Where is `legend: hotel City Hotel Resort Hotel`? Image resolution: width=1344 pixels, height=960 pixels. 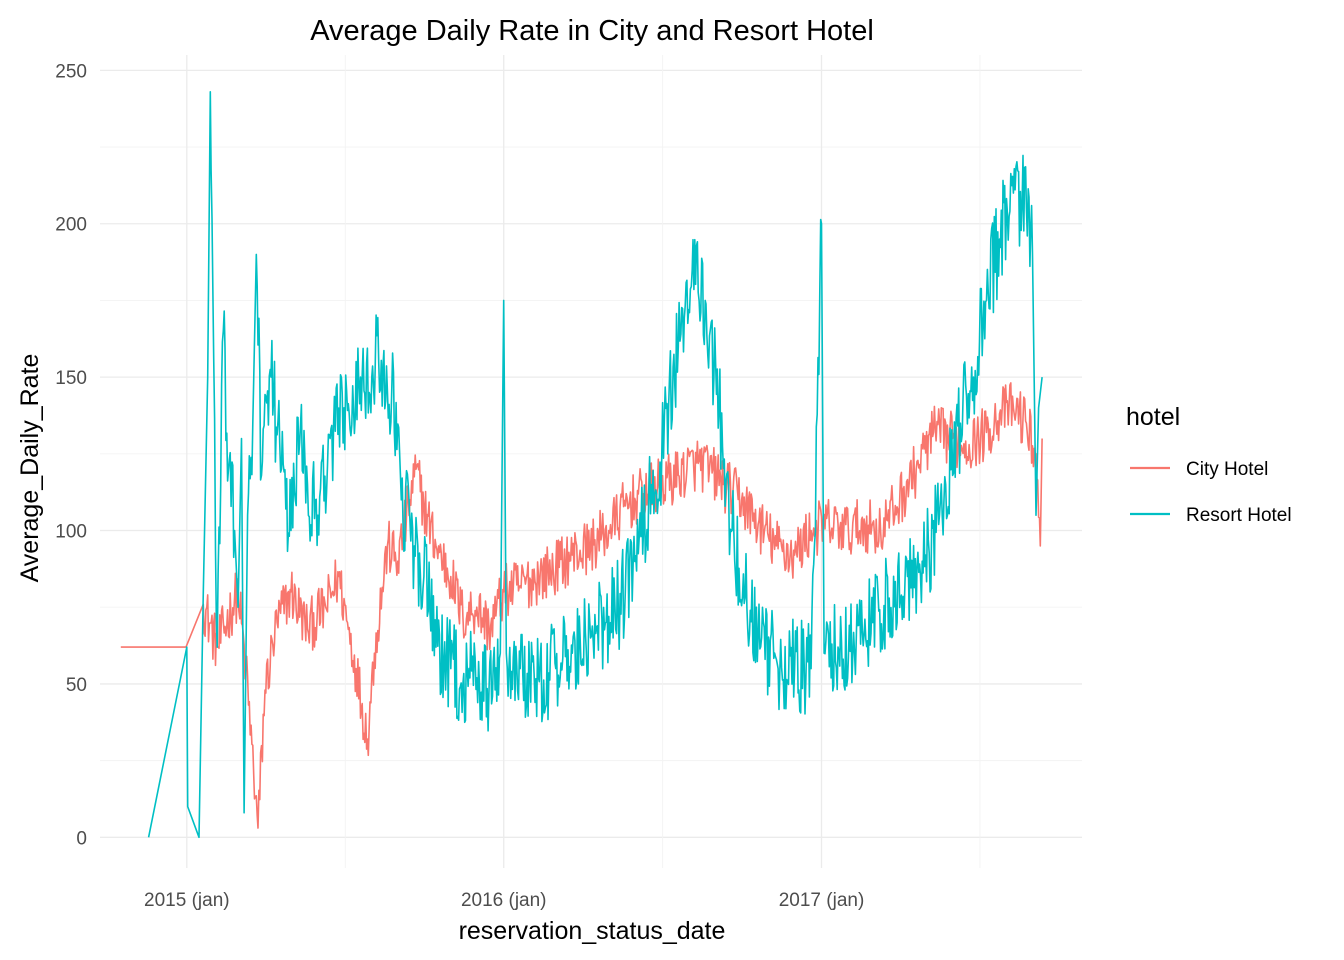 legend: hotel City Hotel Resort Hotel is located at coordinates (1209, 464).